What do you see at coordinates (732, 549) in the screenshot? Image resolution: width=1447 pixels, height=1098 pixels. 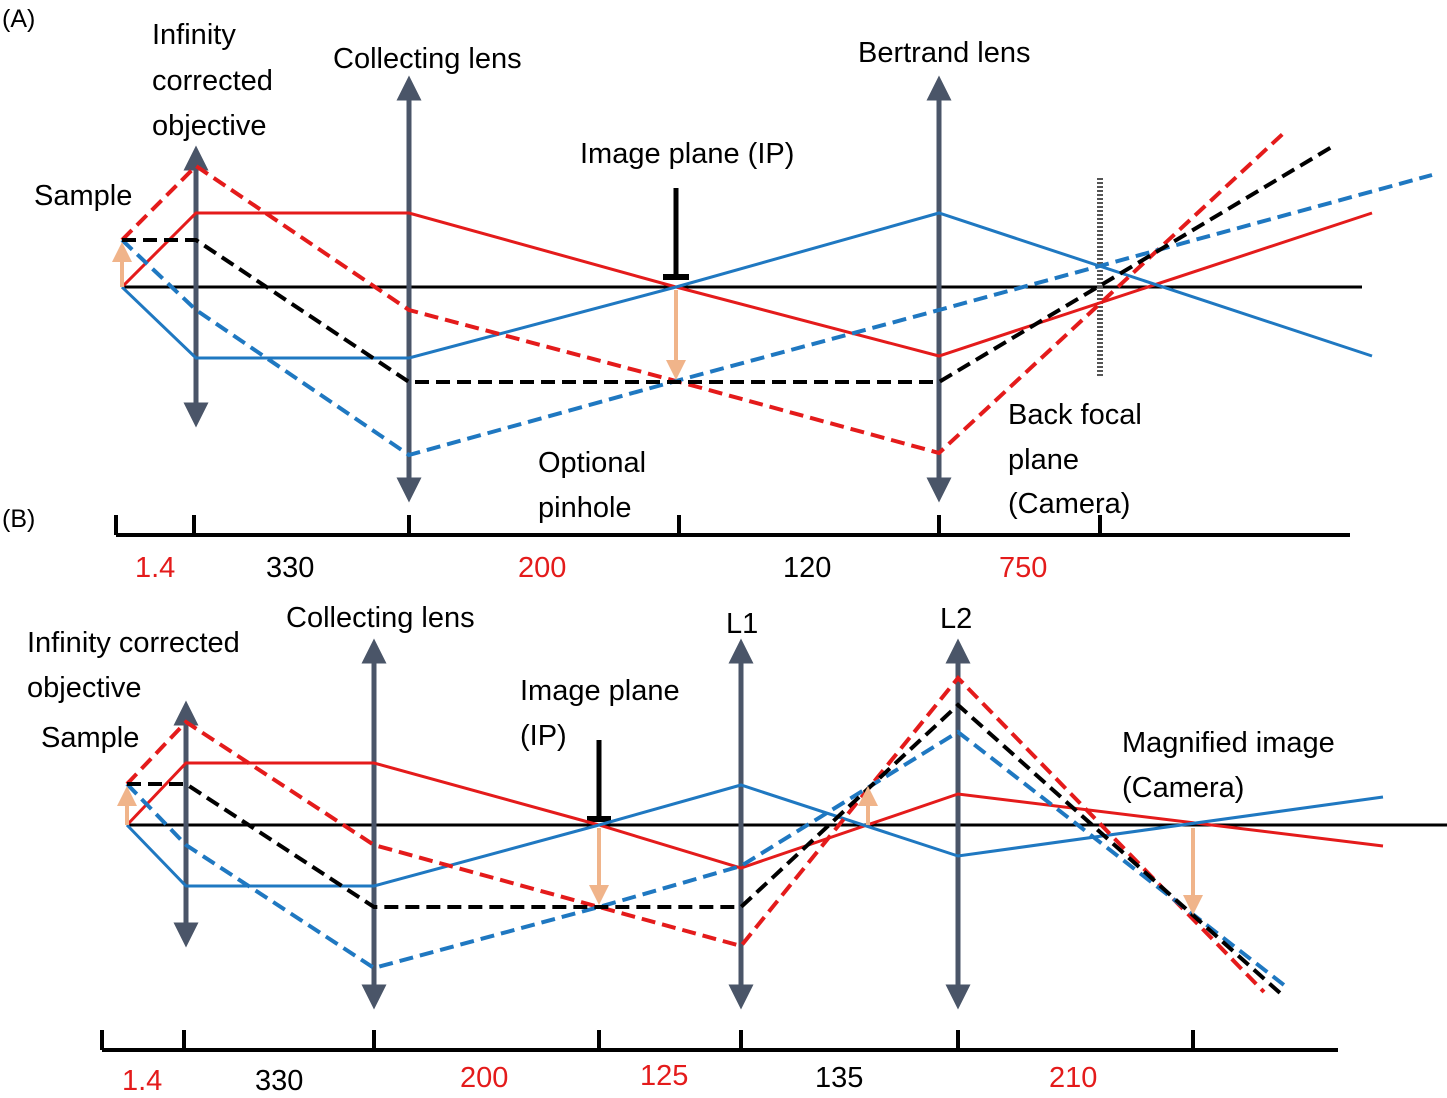 I see `distance-scale: 1.4 330 200 120 750` at bounding box center [732, 549].